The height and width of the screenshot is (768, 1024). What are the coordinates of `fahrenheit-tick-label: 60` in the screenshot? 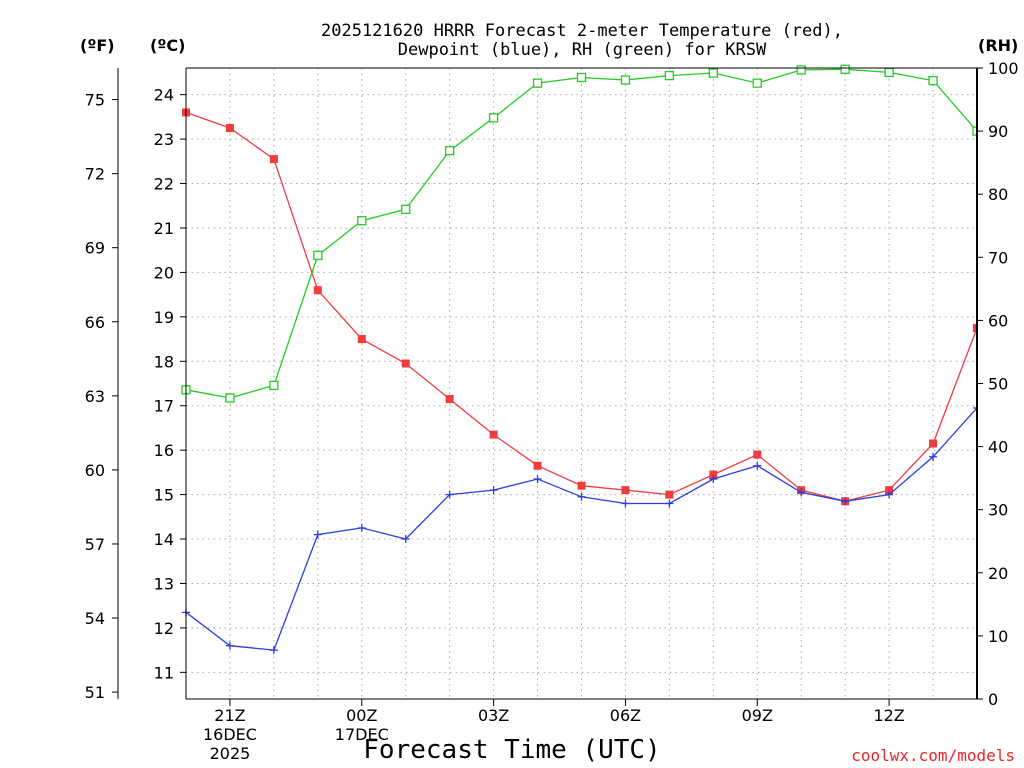 It's located at (95, 470).